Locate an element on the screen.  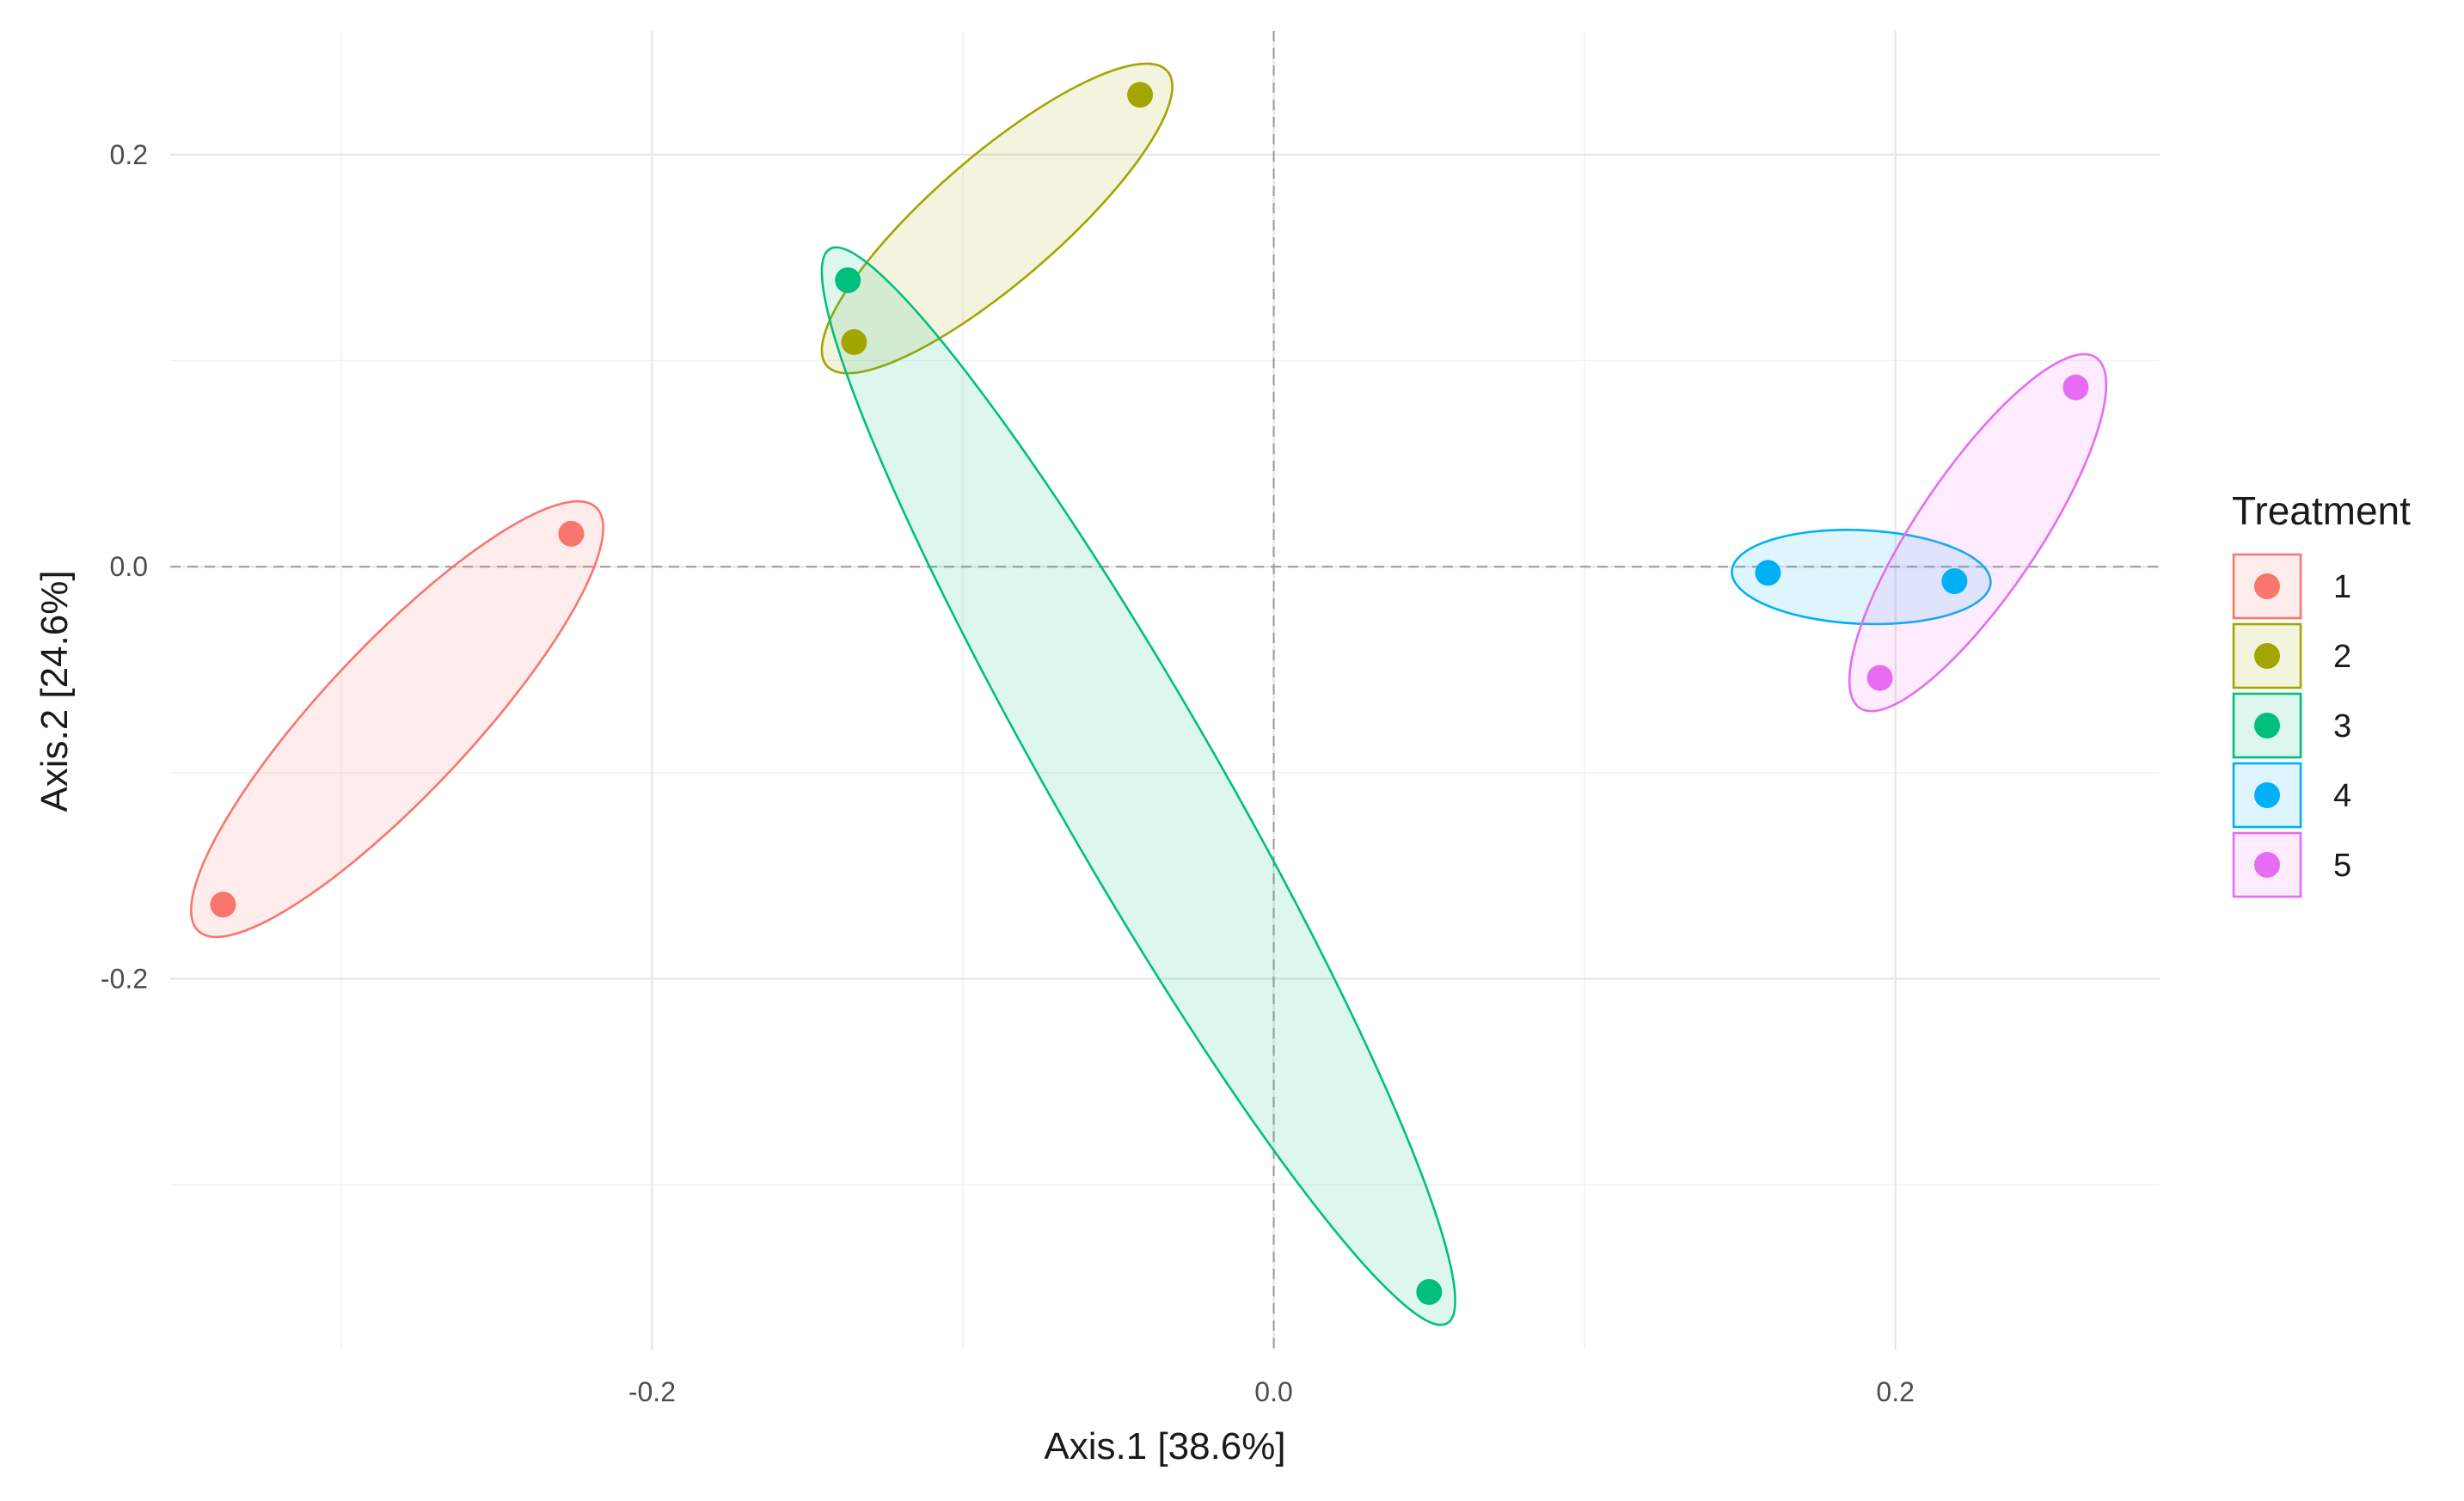
x-tick-label: 0.0 is located at coordinates (1273, 1391).